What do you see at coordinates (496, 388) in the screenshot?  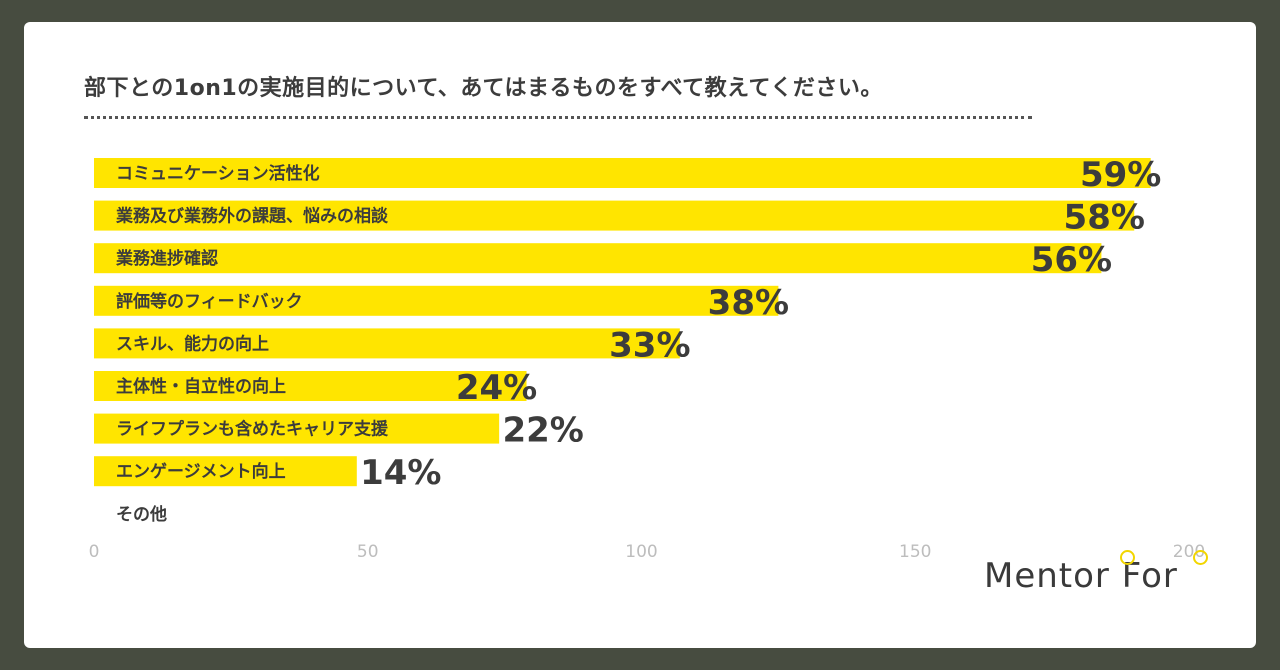 I see `data-label: 24%` at bounding box center [496, 388].